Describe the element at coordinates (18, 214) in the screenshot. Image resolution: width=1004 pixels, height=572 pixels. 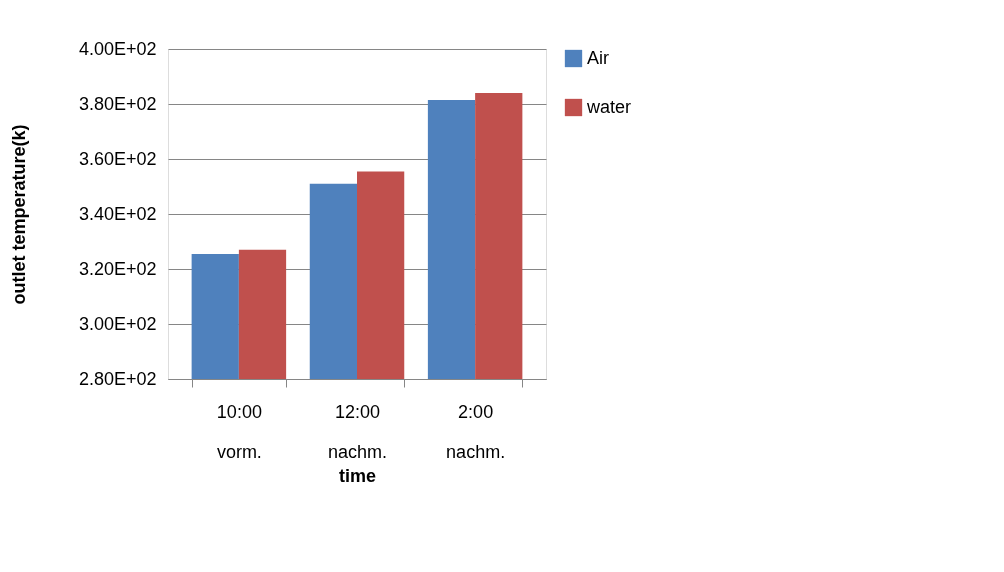
I see `y-axis-title: outlet temperature(k)` at that location.